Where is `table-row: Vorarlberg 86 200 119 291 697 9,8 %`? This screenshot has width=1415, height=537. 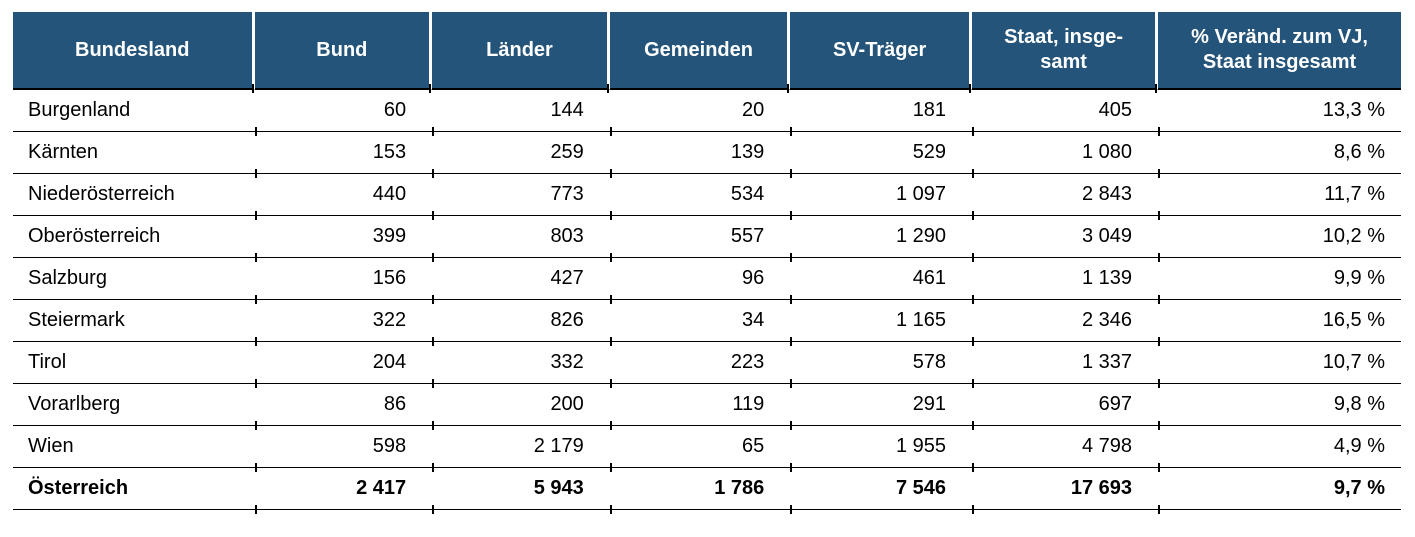 table-row: Vorarlberg 86 200 119 291 697 9,8 % is located at coordinates (707, 407).